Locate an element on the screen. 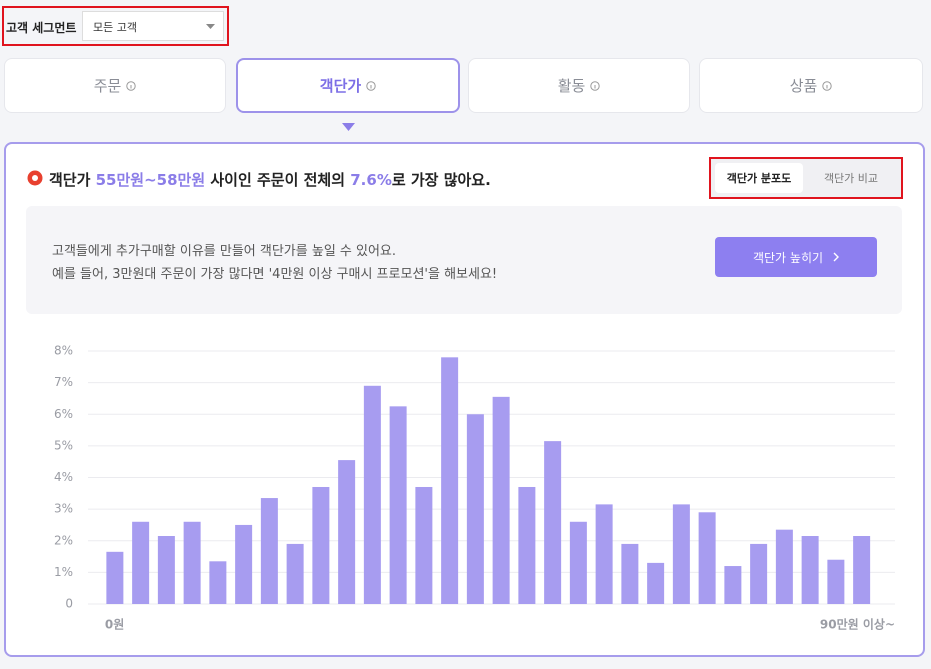 The height and width of the screenshot is (669, 931). tab-label: 객단가 is located at coordinates (340, 86).